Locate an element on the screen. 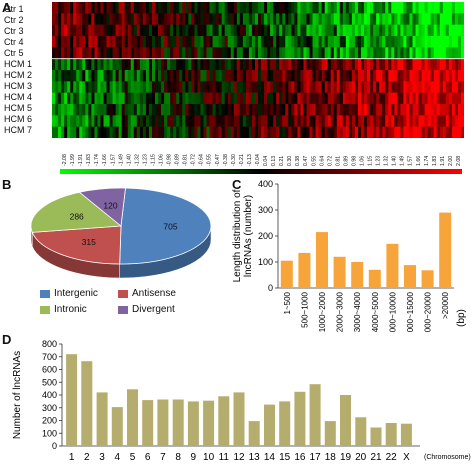 The image size is (474, 467). x-tick-label: 4000~5000 is located at coordinates (375, 311).